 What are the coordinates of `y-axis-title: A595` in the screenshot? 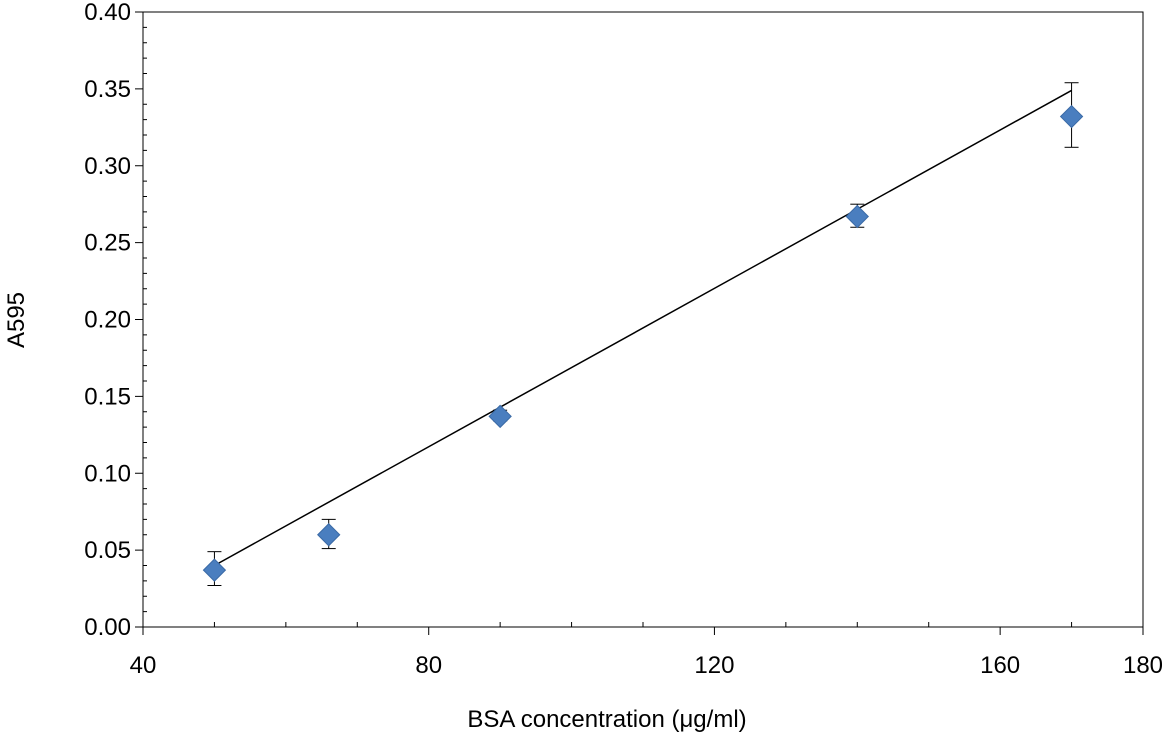 It's located at (16, 320).